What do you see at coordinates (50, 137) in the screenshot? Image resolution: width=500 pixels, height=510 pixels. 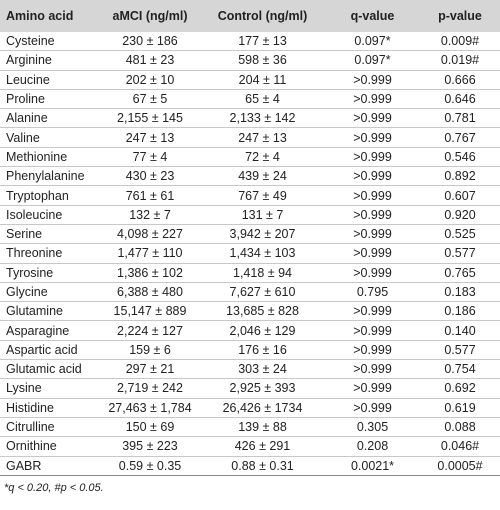 I see `table-cell: Valine` at bounding box center [50, 137].